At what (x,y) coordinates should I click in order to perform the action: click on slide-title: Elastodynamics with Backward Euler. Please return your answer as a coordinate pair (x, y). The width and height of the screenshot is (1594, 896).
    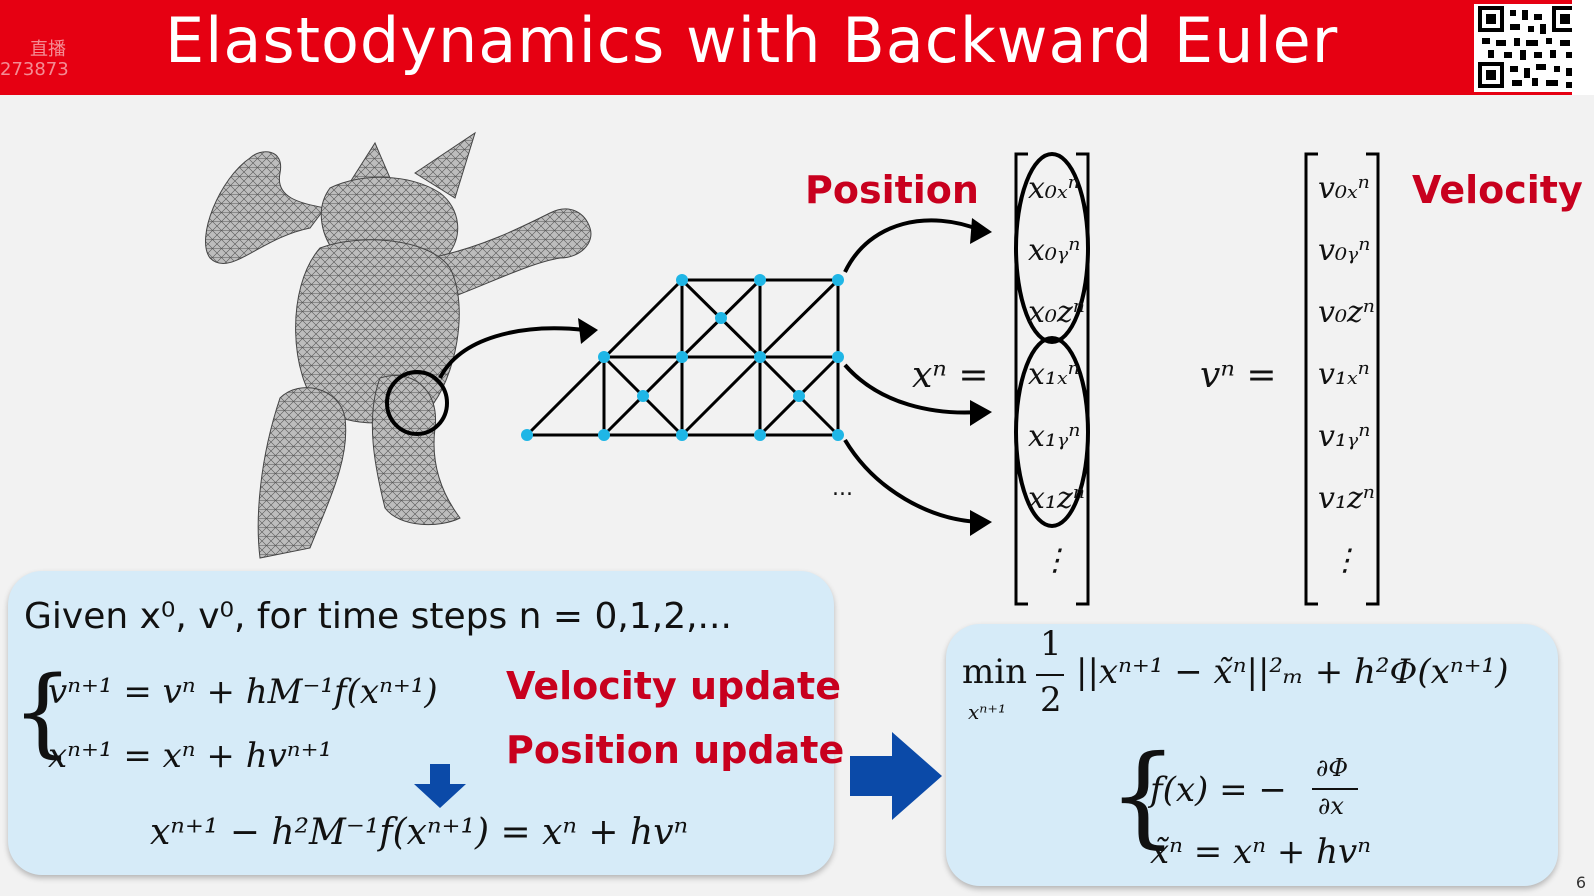
    Looking at the image, I should click on (752, 40).